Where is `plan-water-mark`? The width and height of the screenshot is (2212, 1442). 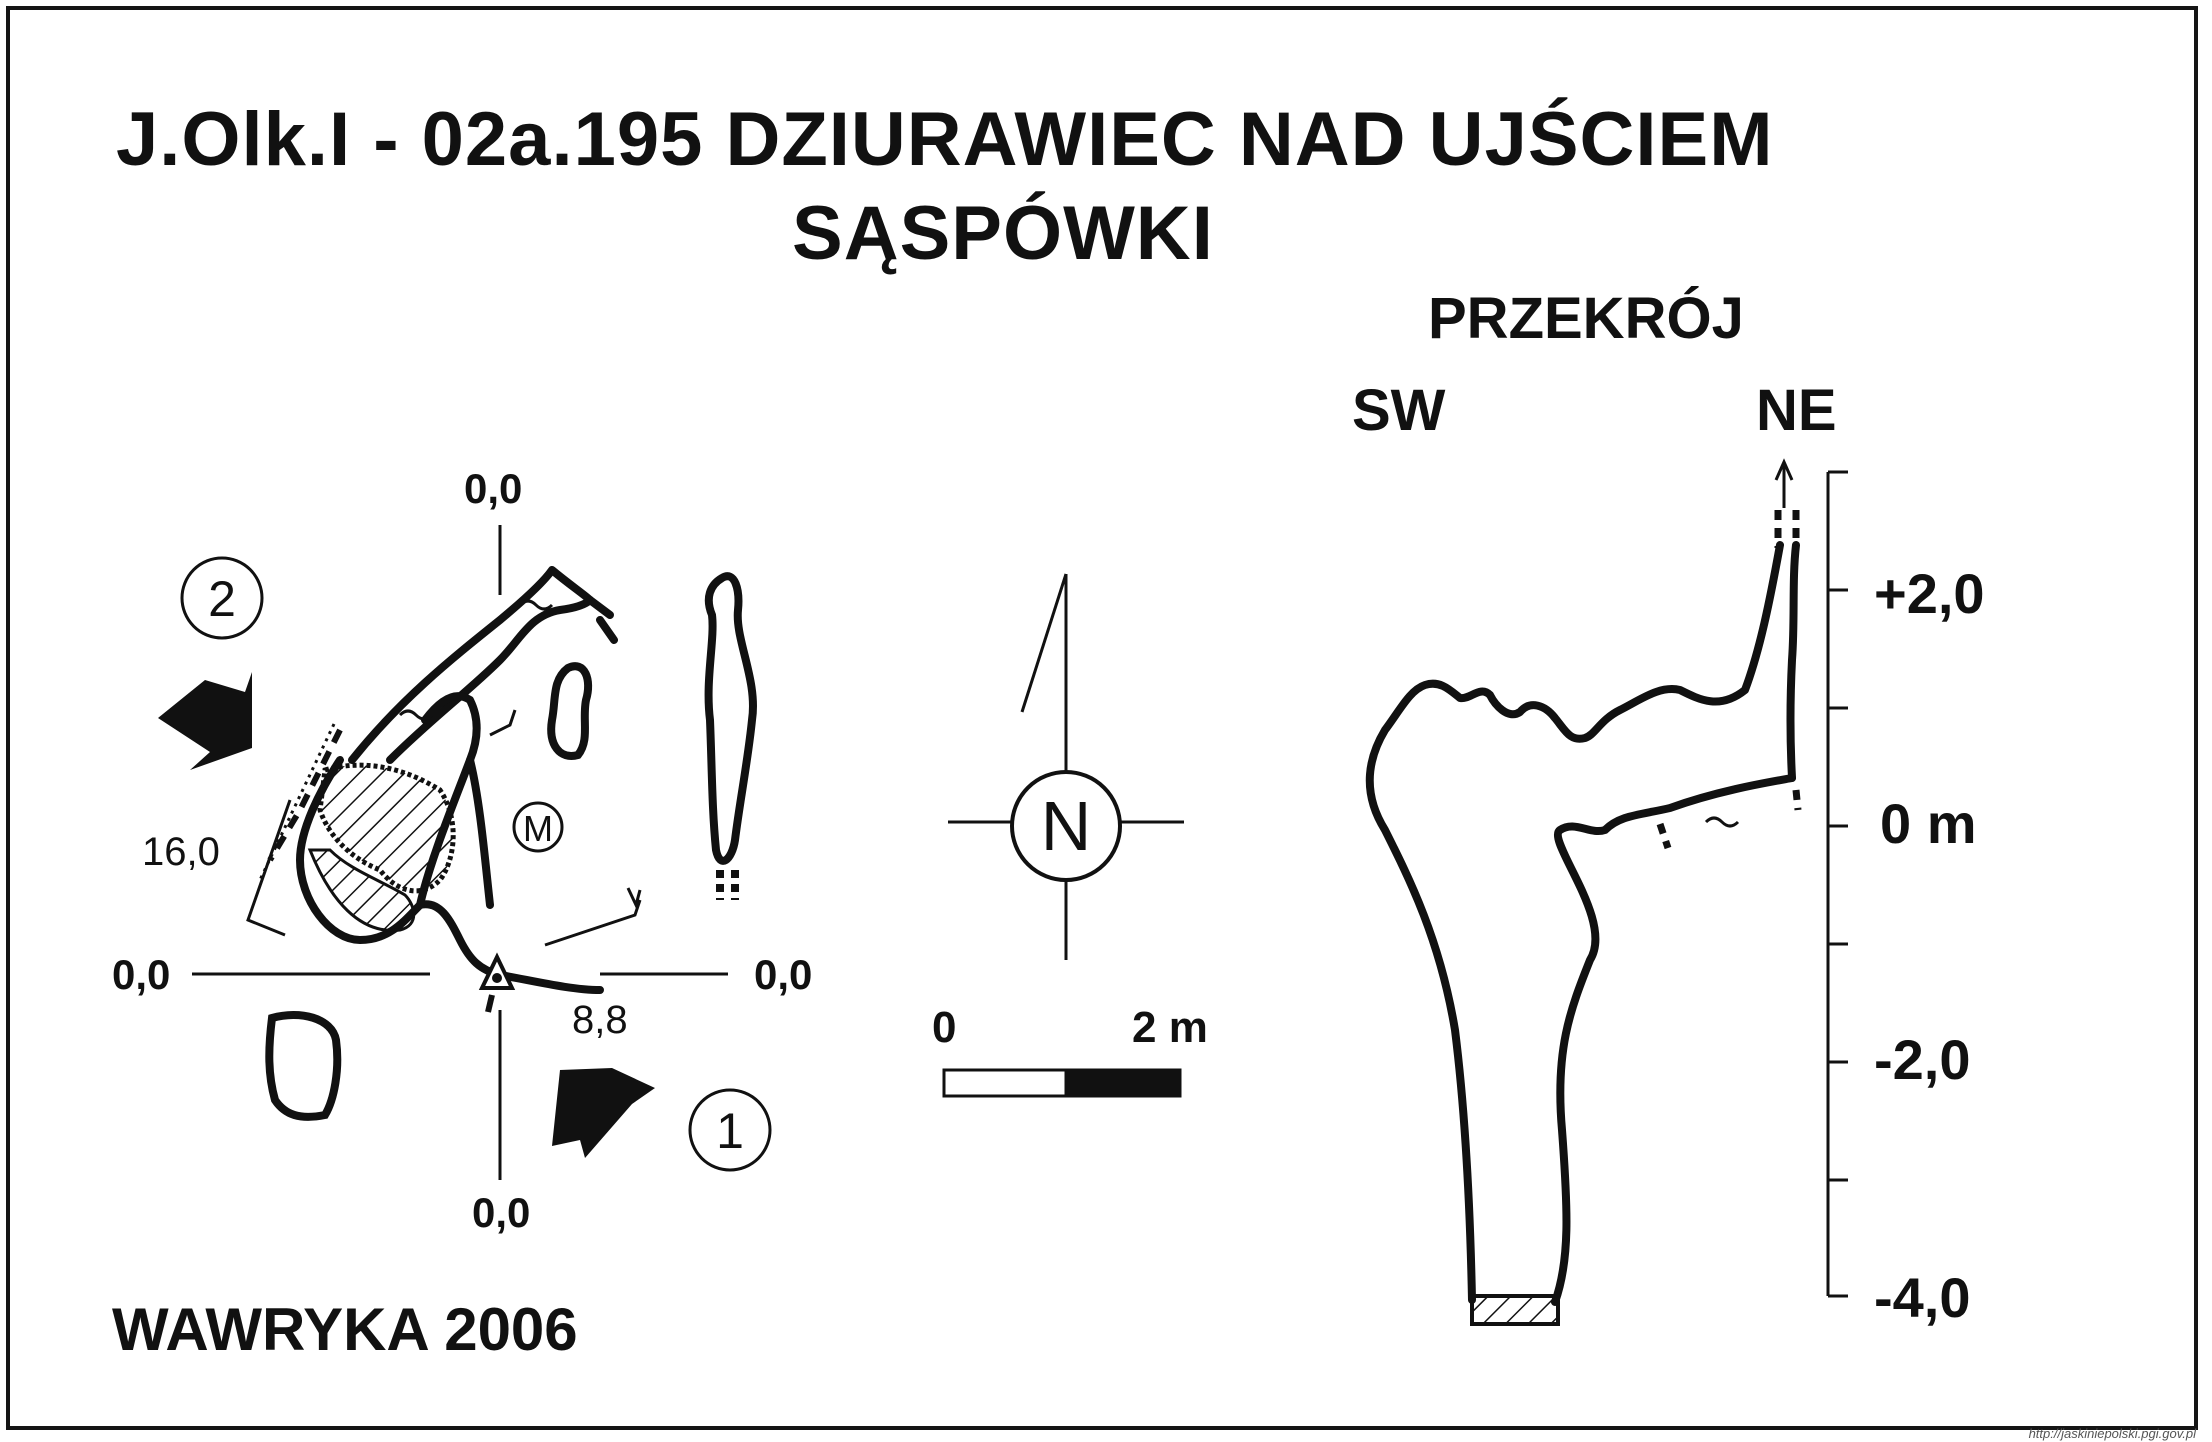 plan-water-mark is located at coordinates (476, 660).